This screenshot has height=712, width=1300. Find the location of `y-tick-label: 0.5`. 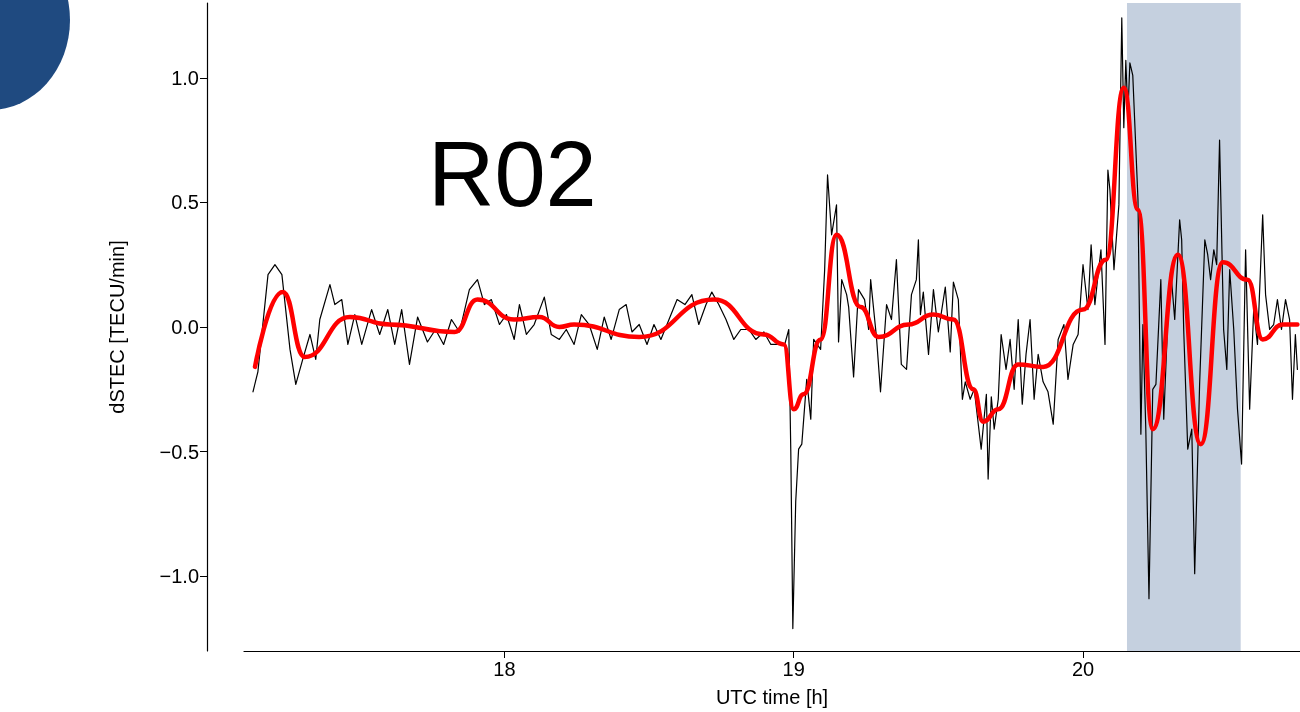

y-tick-label: 0.5 is located at coordinates (185, 202).